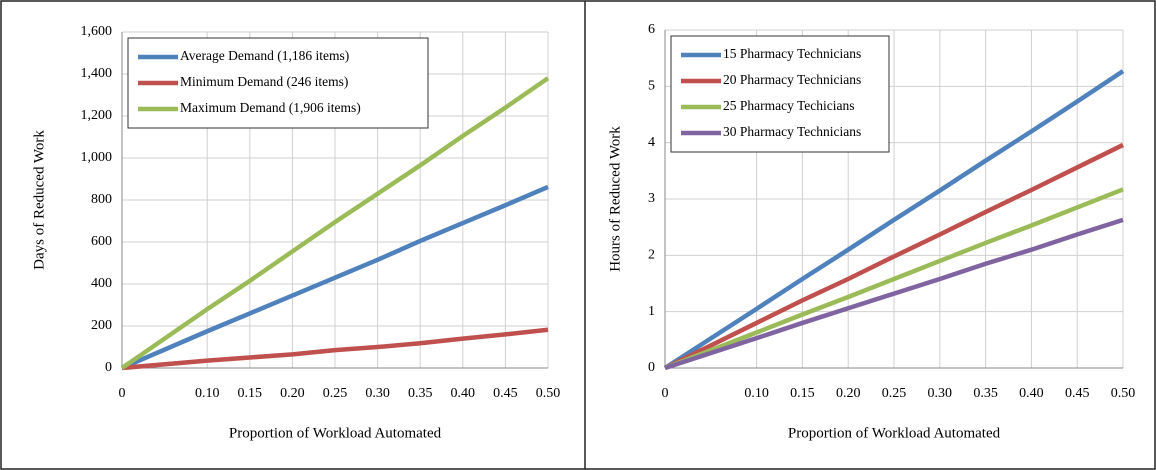 Image resolution: width=1156 pixels, height=470 pixels. I want to click on y-tick-label: 1,000, so click(97, 157).